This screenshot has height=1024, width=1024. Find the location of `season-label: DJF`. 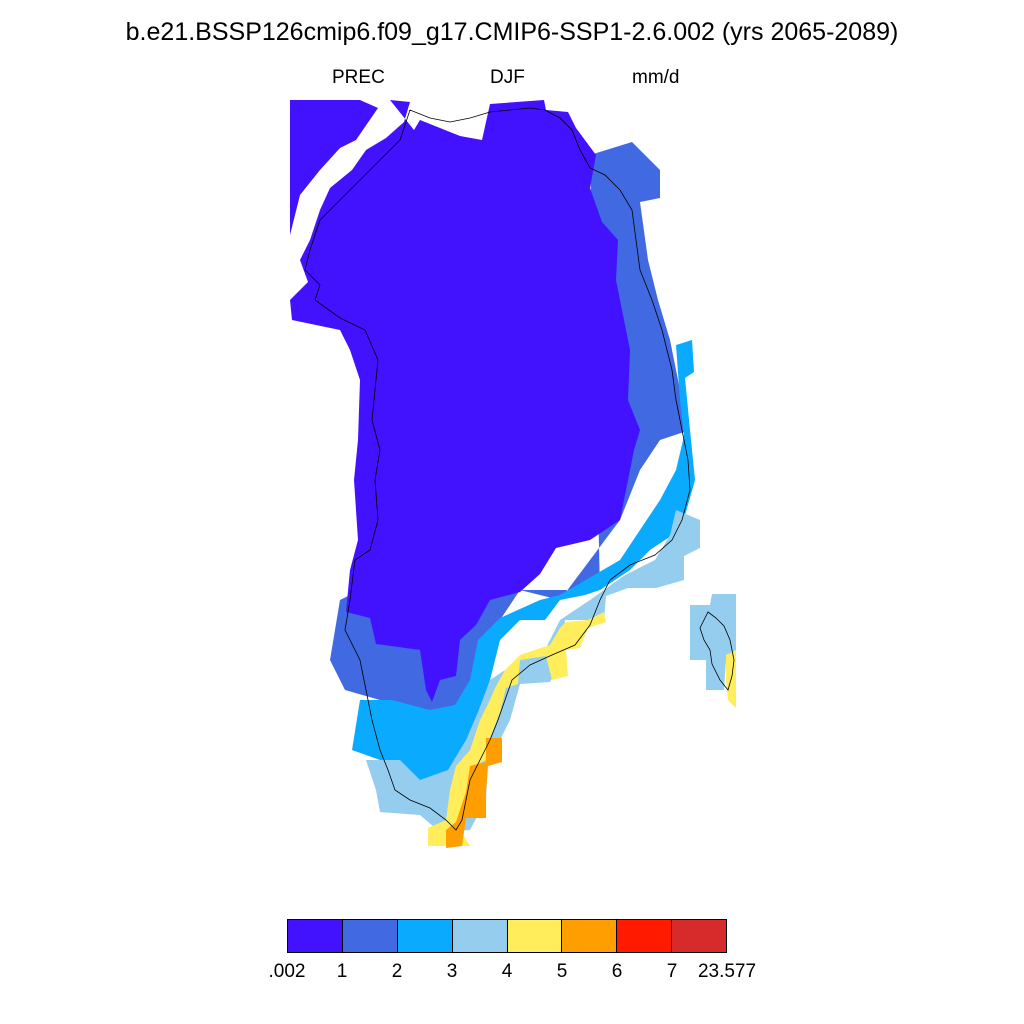

season-label: DJF is located at coordinates (507, 77).